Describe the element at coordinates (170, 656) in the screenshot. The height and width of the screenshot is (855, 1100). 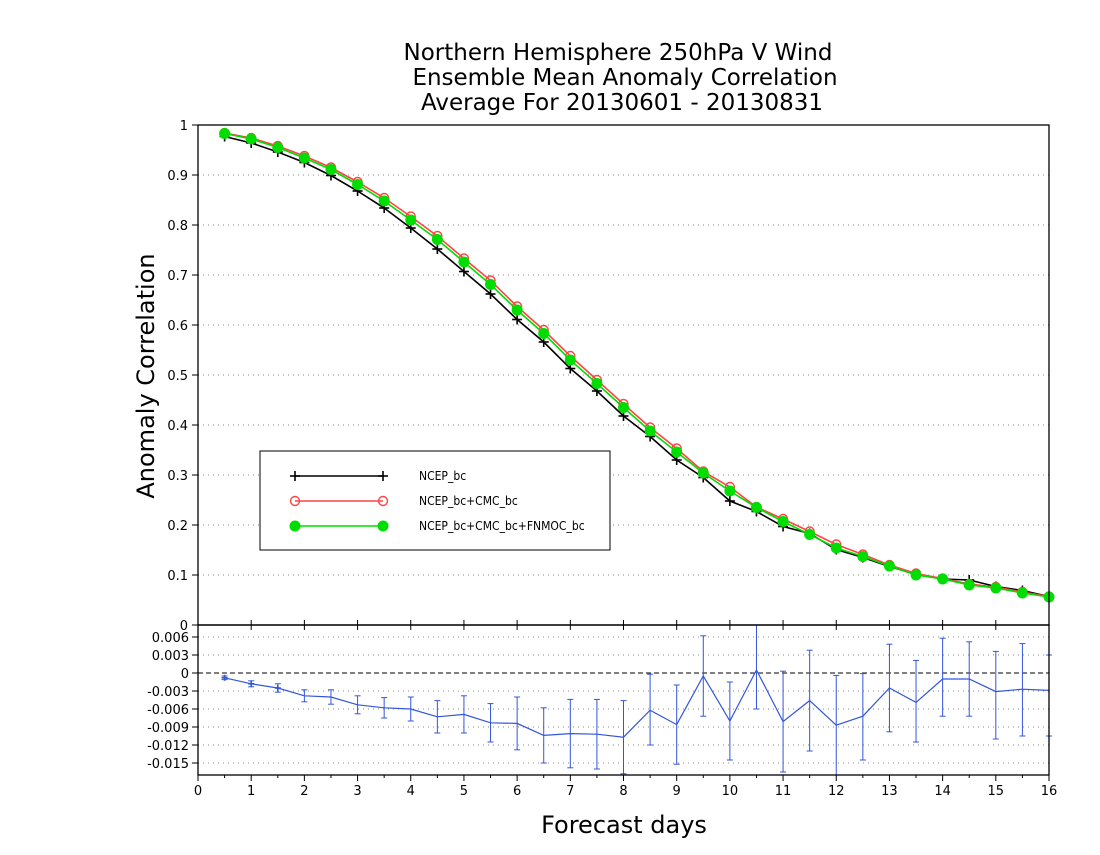
I see `y-tick-label: 0.003` at that location.